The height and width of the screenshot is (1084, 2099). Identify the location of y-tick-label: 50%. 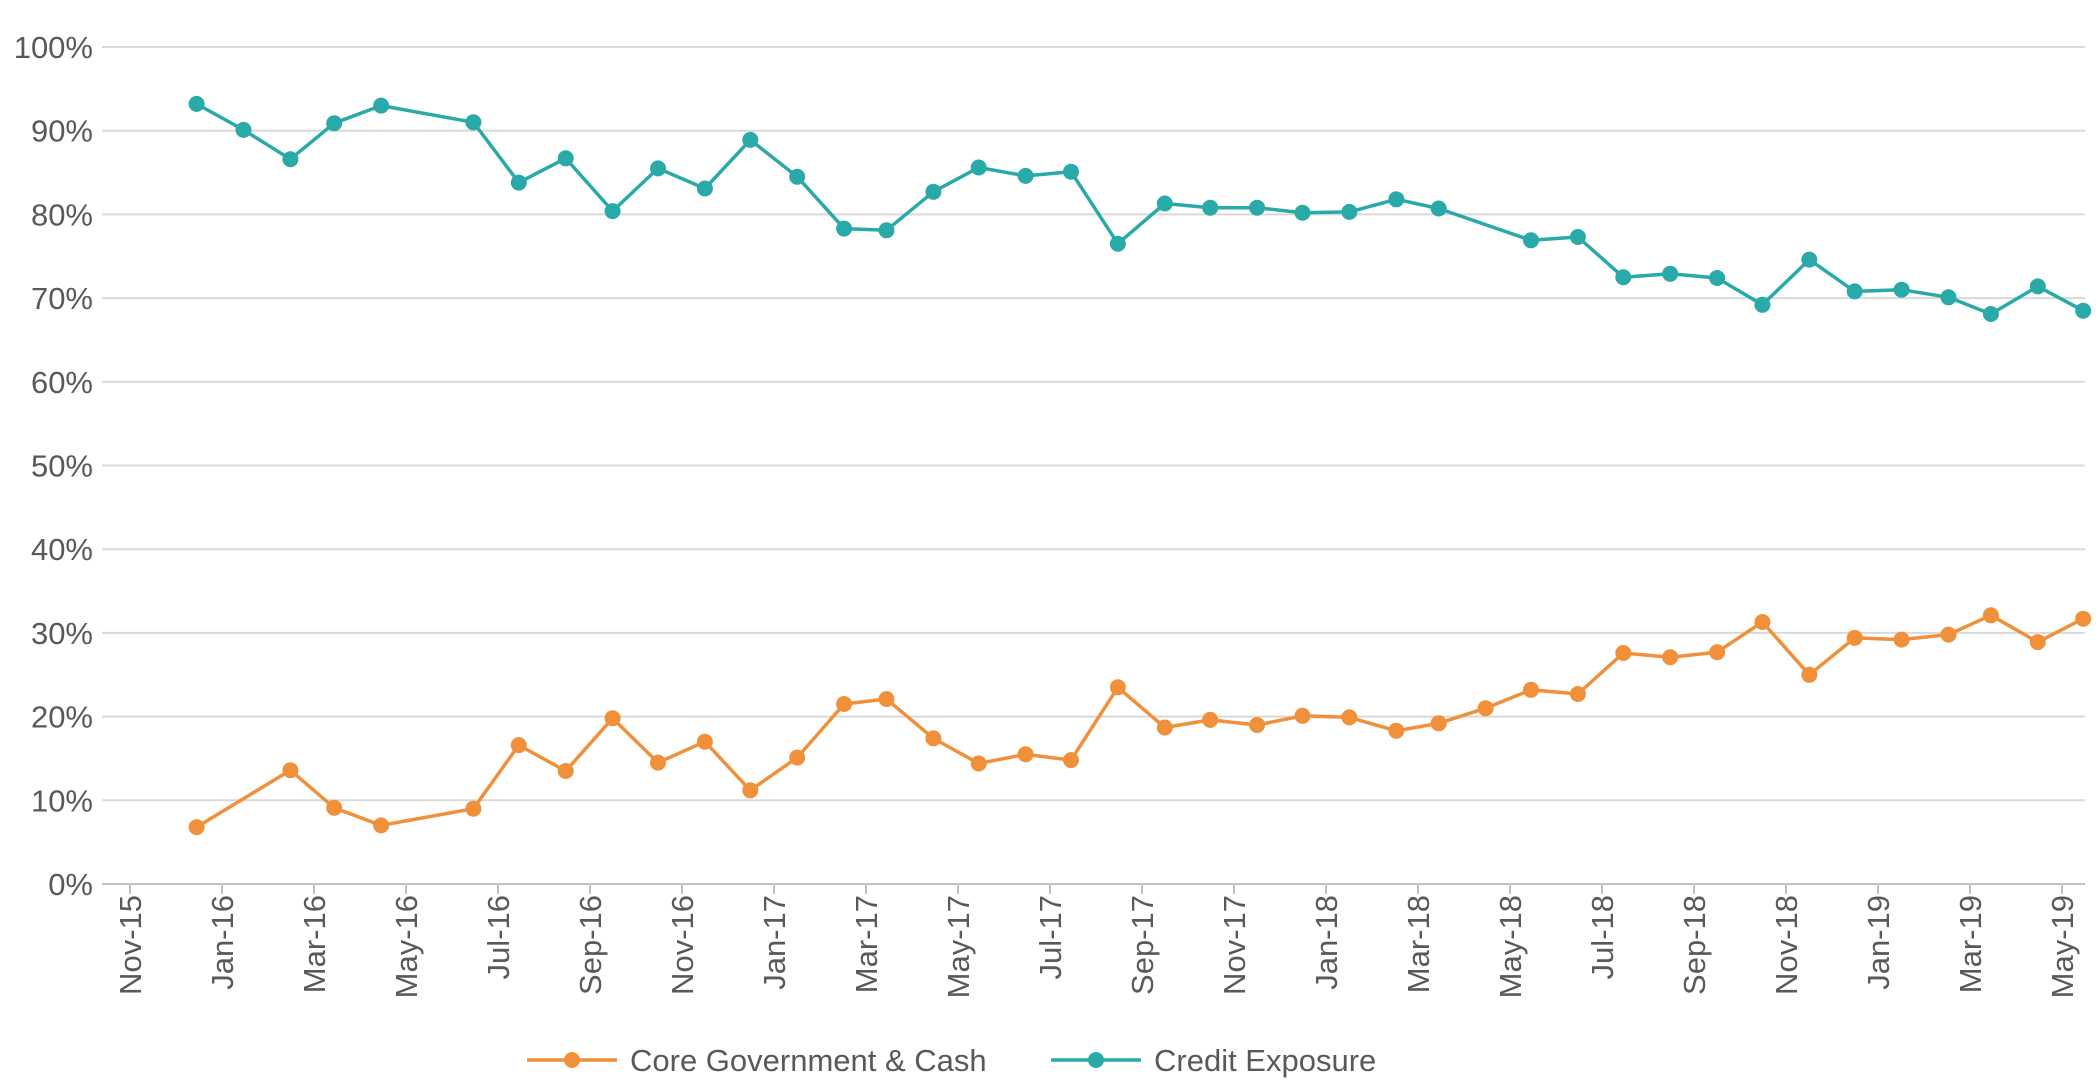
(62, 466).